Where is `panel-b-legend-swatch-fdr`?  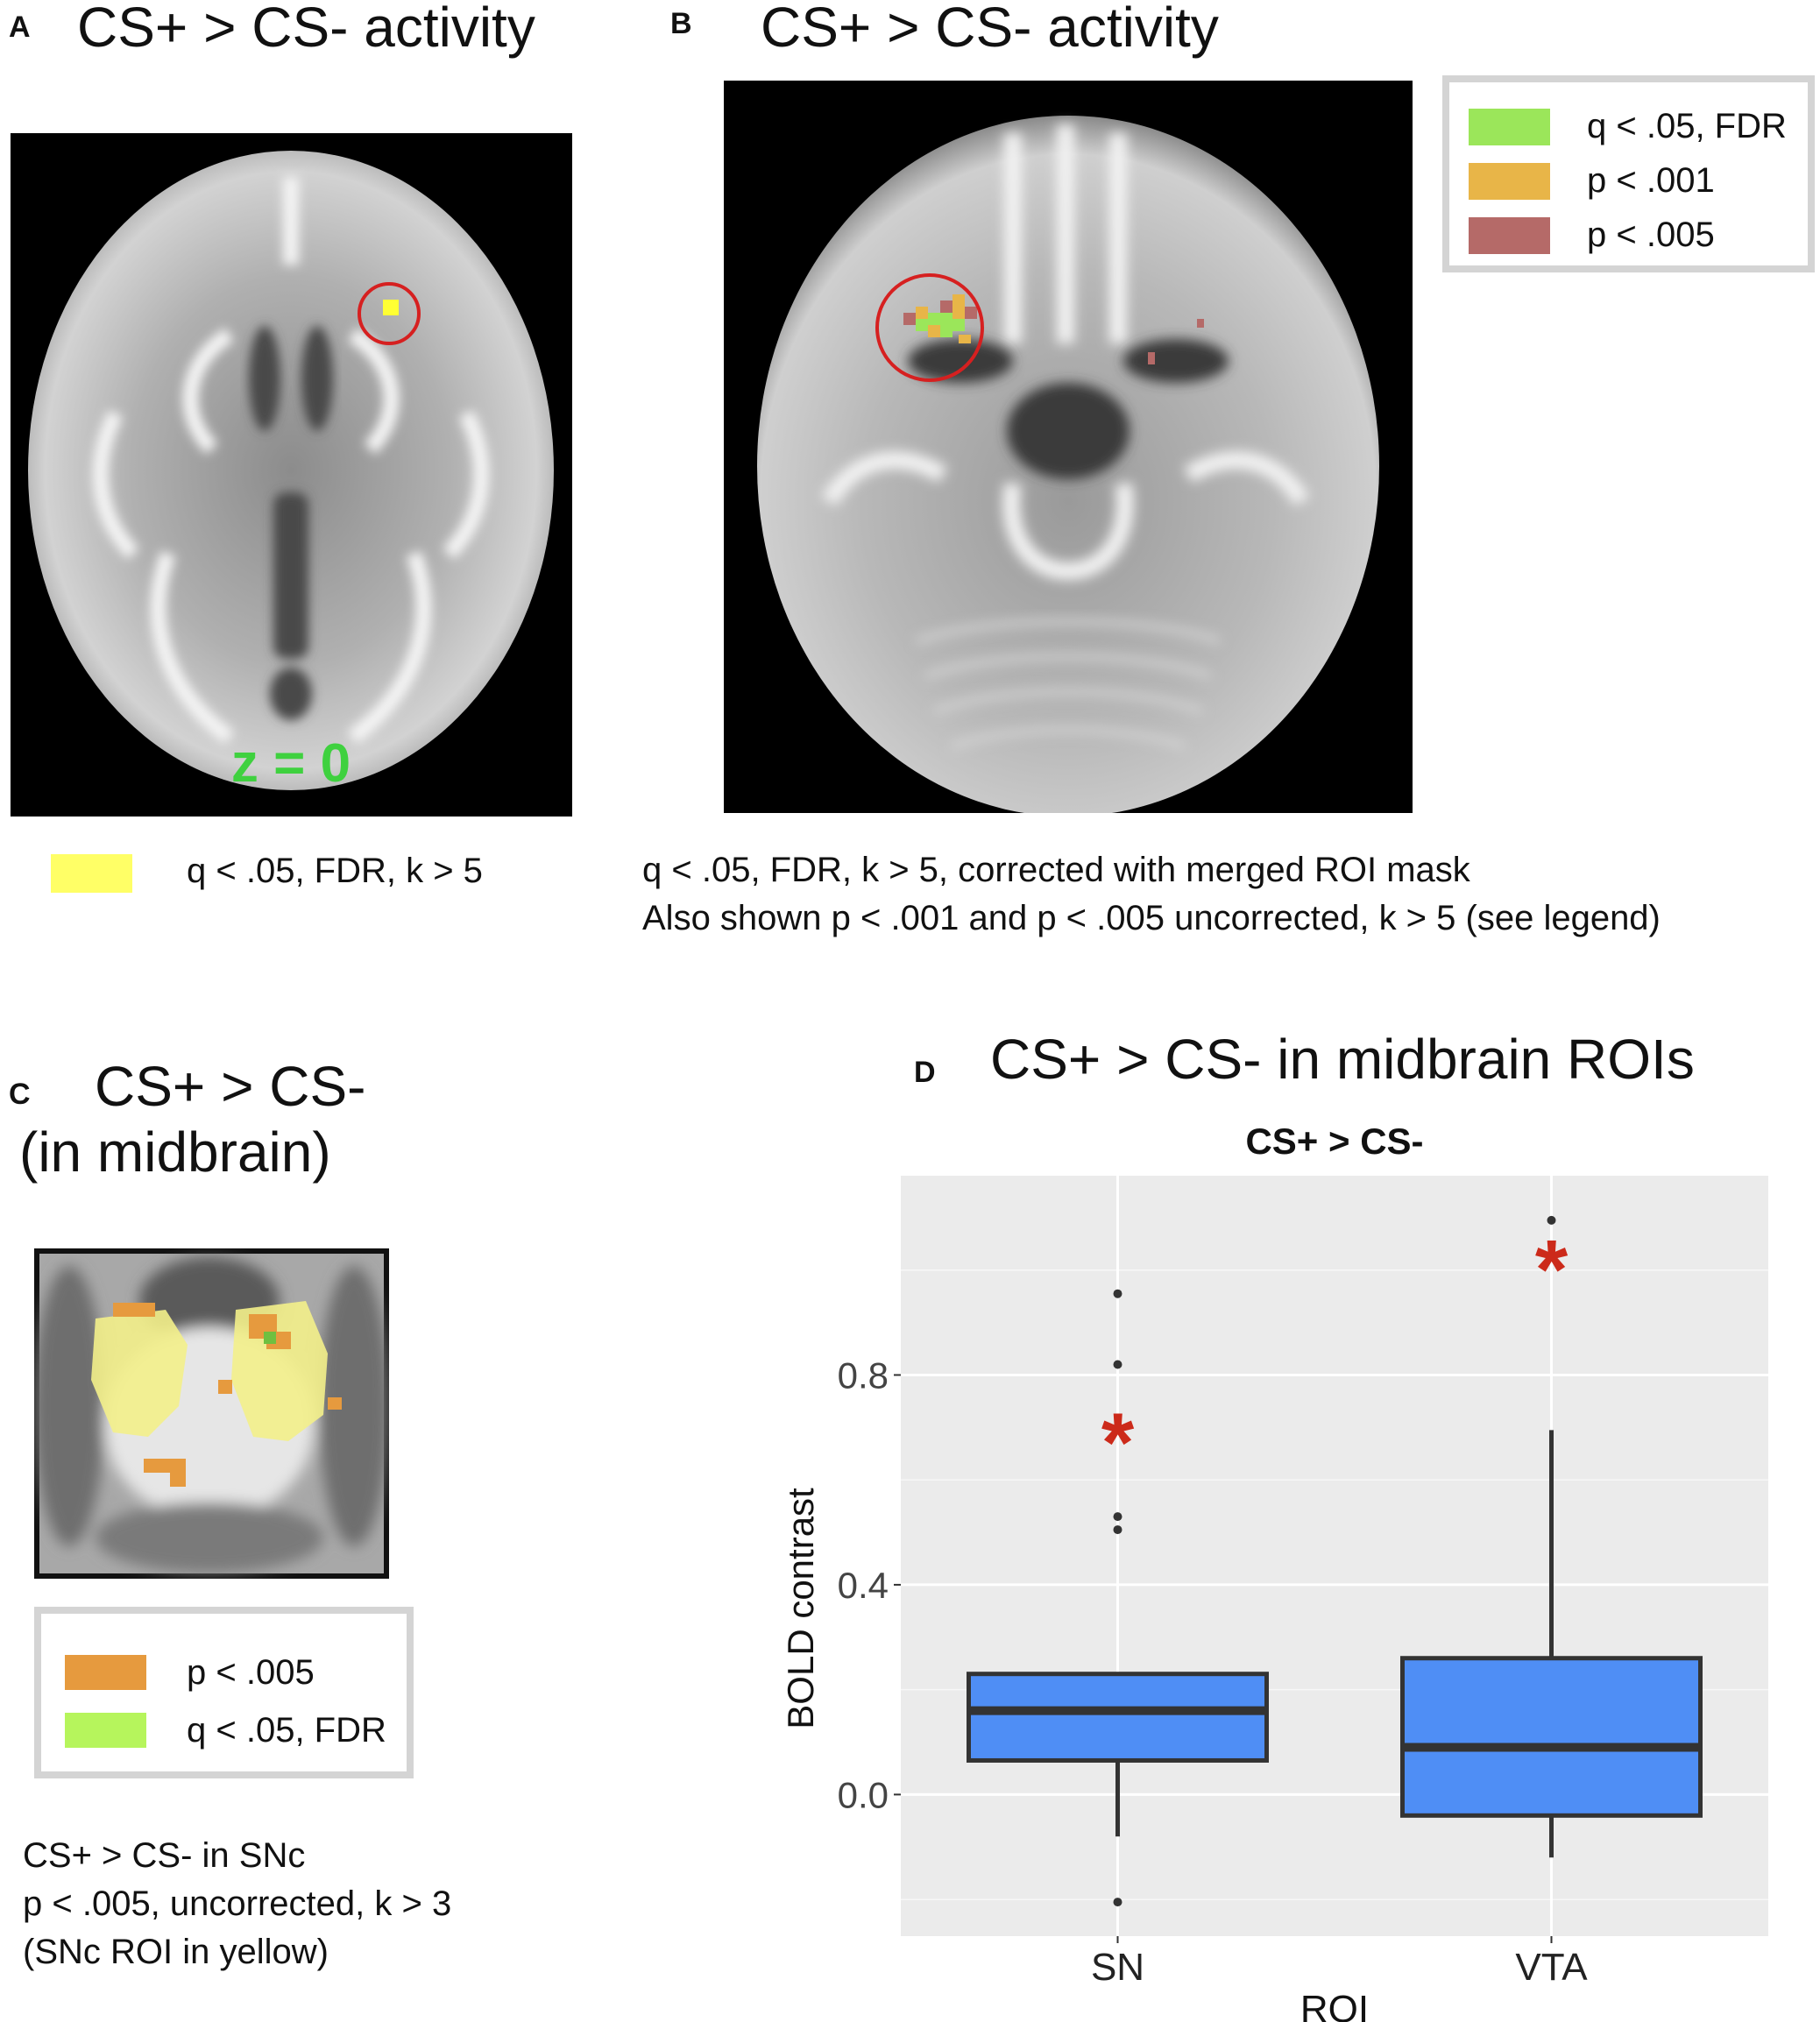 panel-b-legend-swatch-fdr is located at coordinates (1509, 127).